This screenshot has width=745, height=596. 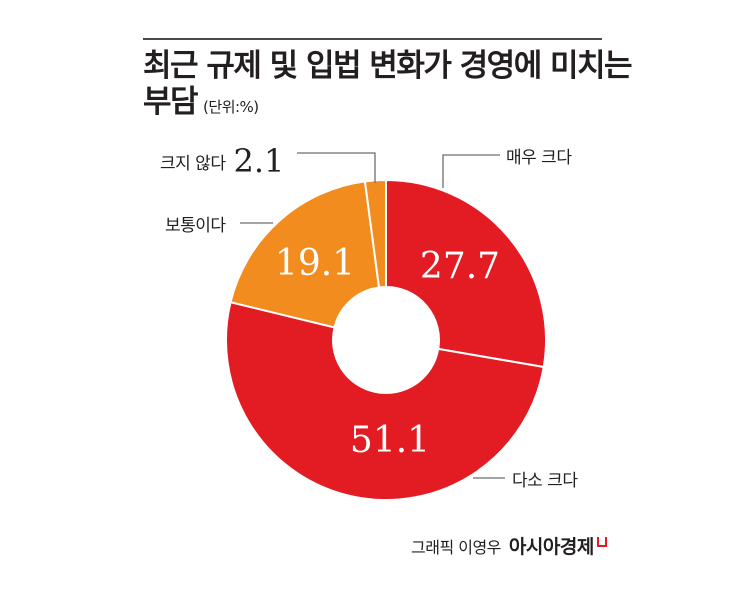 I want to click on title-line-1: 최근 규제 및 입법 변화가 경영에 미치는, so click(x=388, y=66).